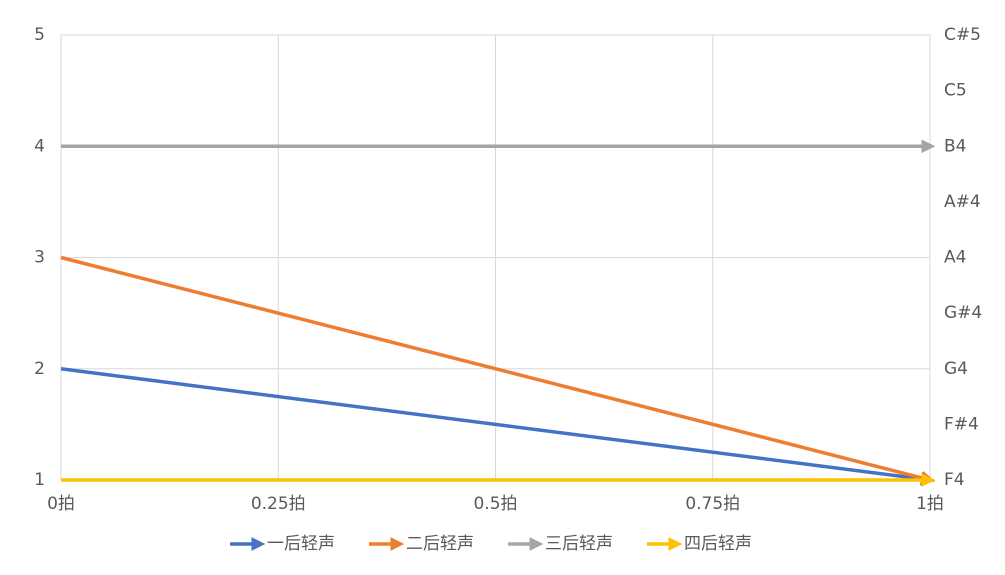  What do you see at coordinates (962, 202) in the screenshot?
I see `y2-tick-label: A#4` at bounding box center [962, 202].